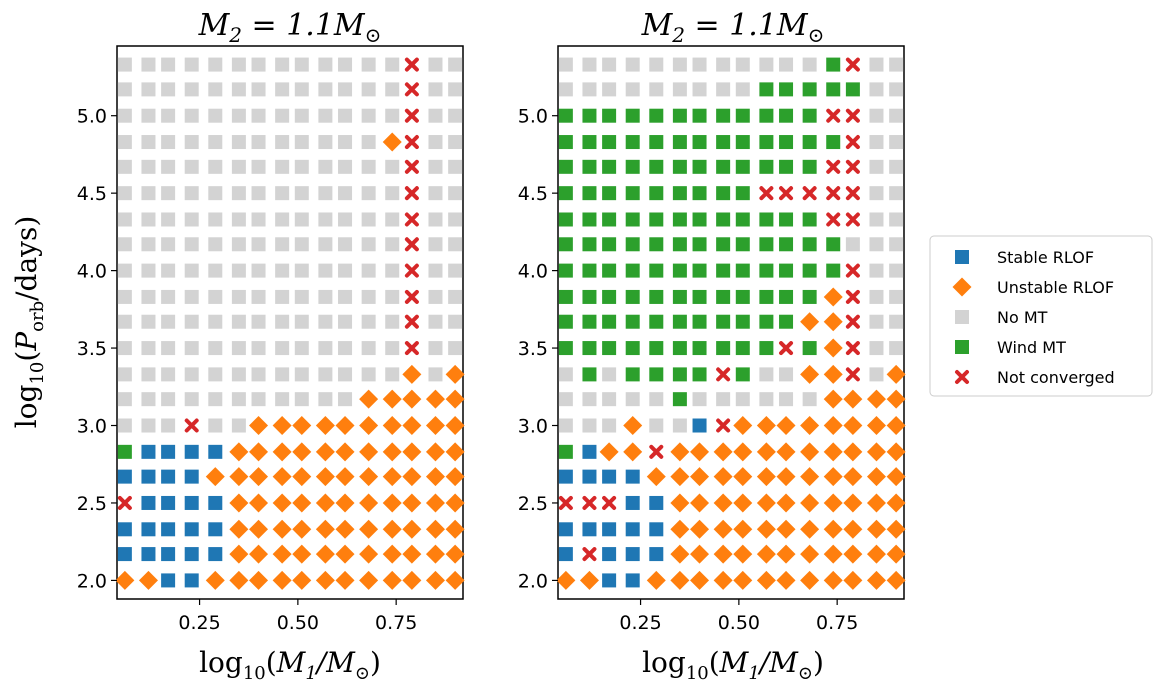  What do you see at coordinates (92, 117) in the screenshot?
I see `y-tick-label: 5.0` at bounding box center [92, 117].